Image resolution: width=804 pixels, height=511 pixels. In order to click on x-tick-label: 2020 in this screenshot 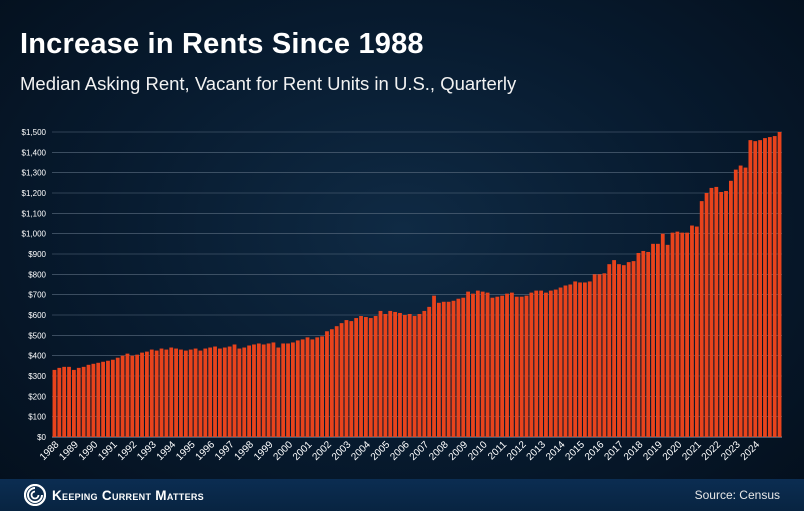, I will do `click(673, 451)`.